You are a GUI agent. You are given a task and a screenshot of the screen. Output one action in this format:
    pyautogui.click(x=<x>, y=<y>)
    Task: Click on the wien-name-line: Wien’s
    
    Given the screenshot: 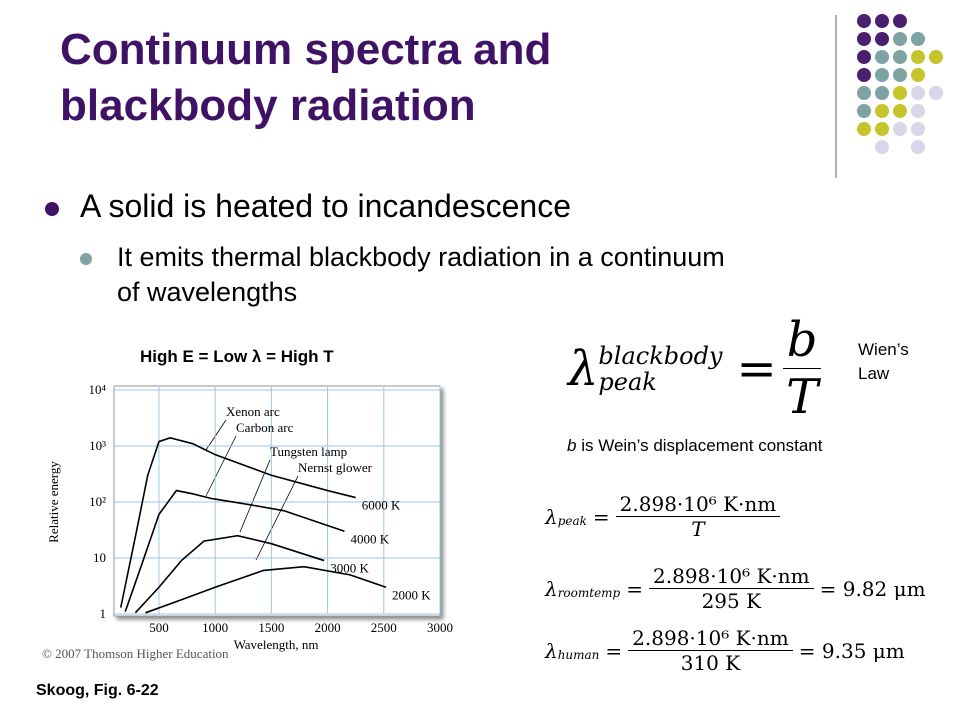 What is the action you would take?
    pyautogui.click(x=883, y=349)
    